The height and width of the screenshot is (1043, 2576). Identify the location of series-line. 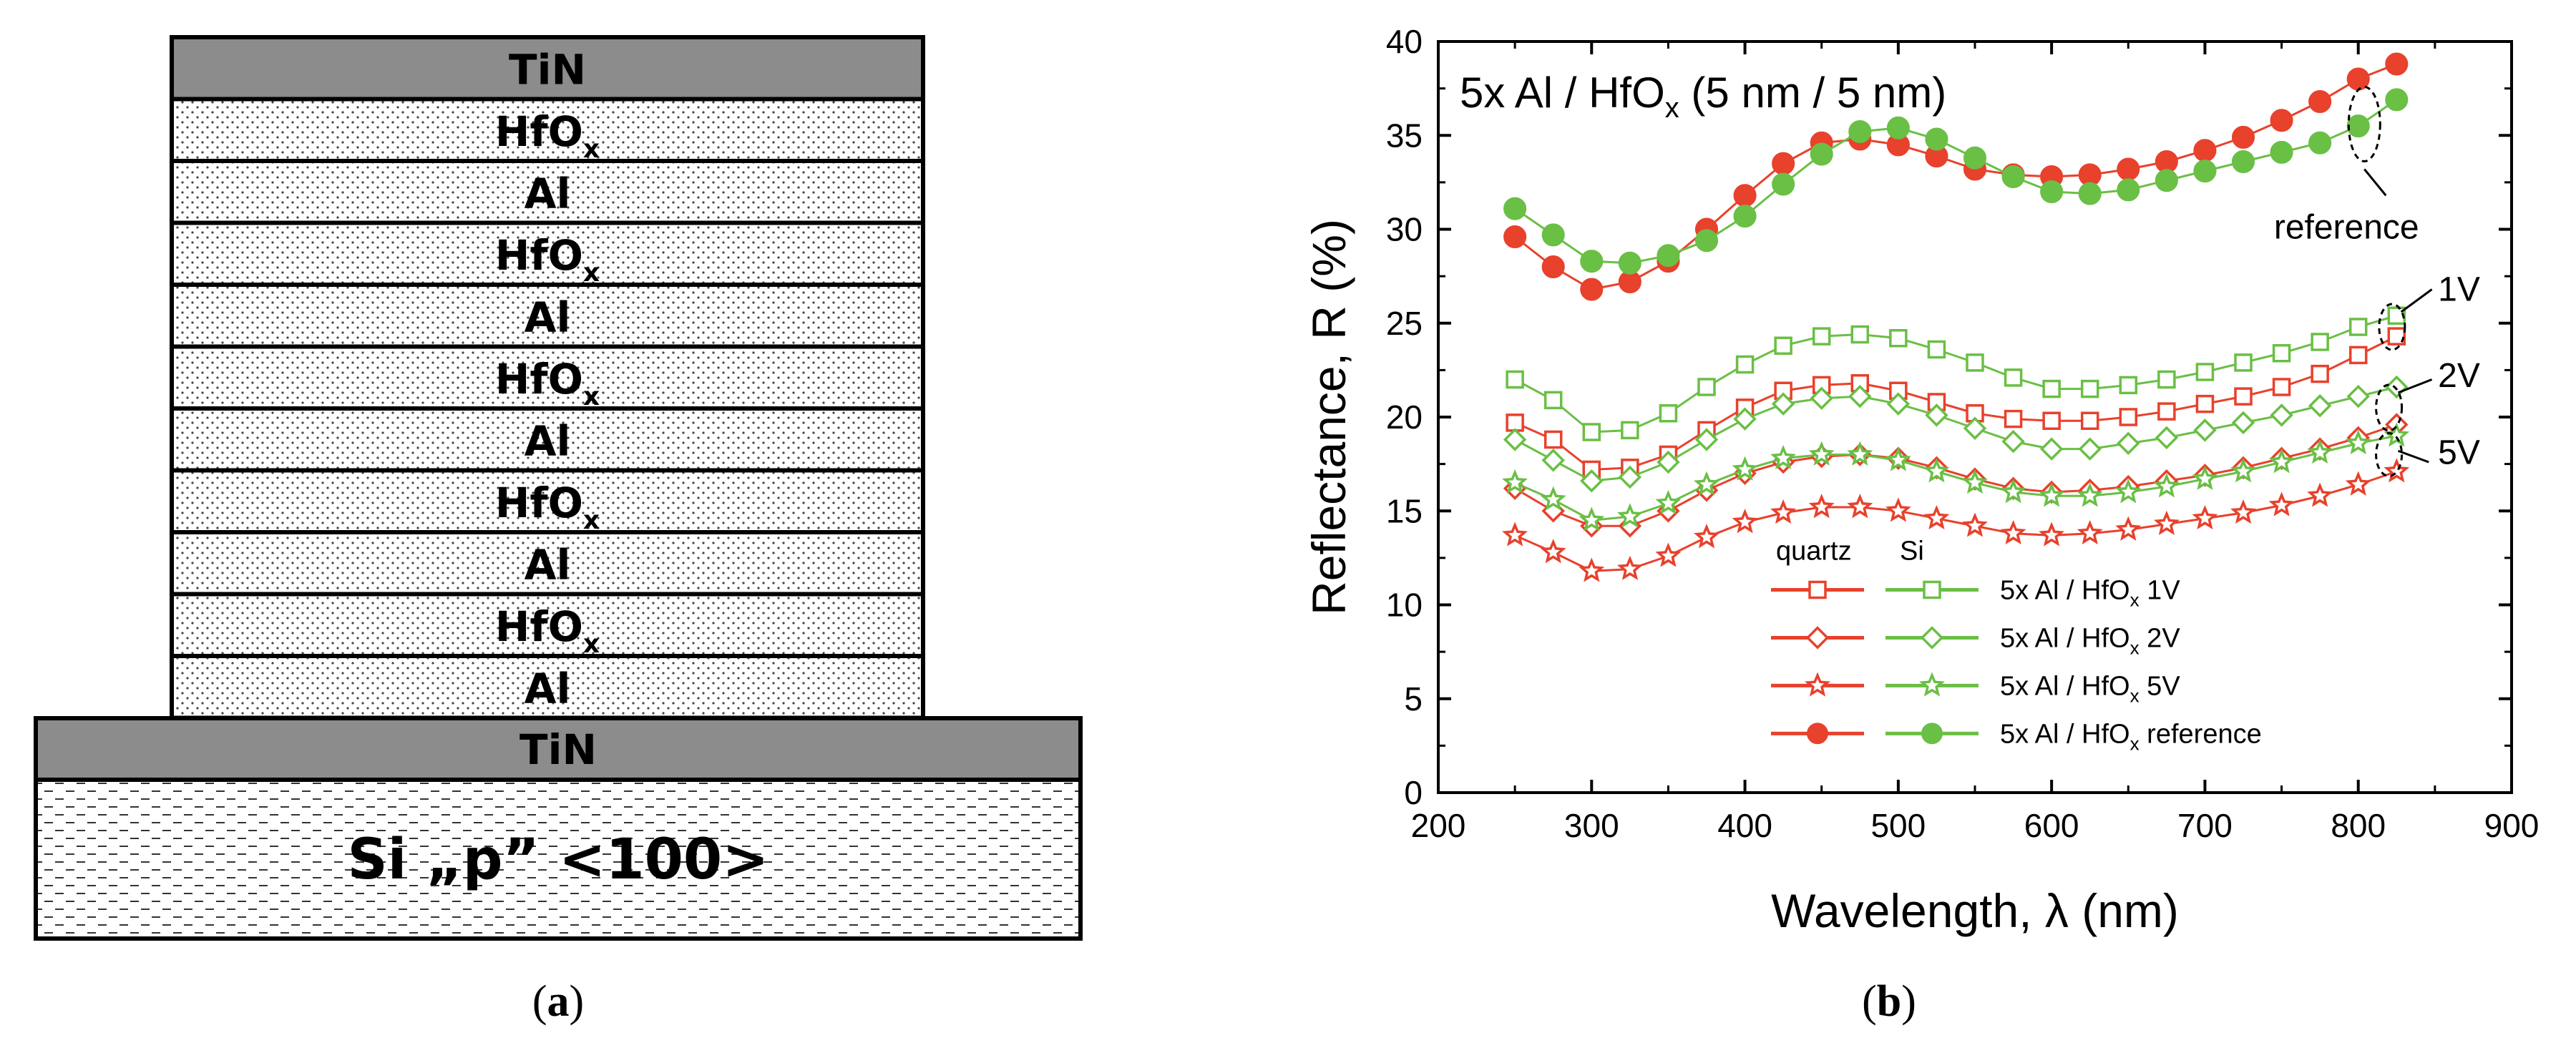
(1956, 182).